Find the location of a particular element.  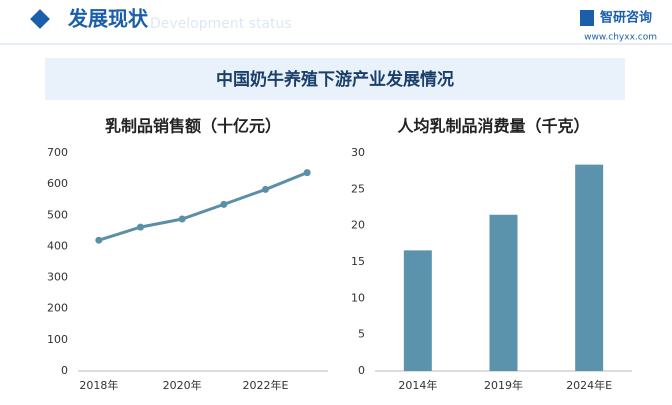

x-tick-label: 2014年 is located at coordinates (417, 385).